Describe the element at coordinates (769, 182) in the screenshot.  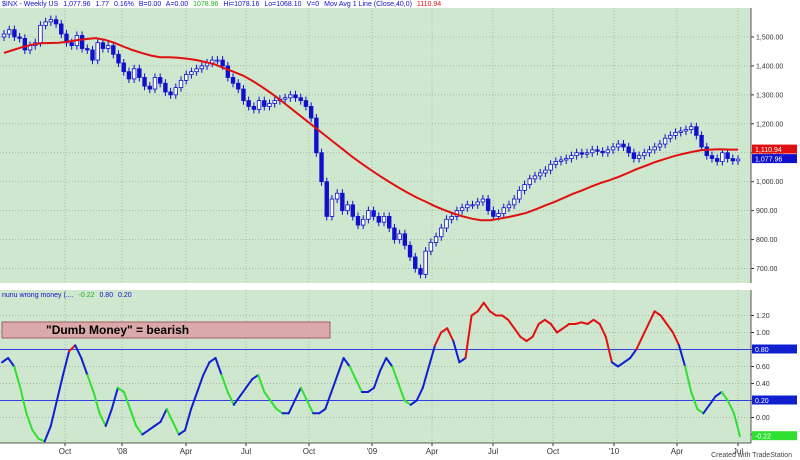
I see `y-tick-label: 1,000.00` at that location.